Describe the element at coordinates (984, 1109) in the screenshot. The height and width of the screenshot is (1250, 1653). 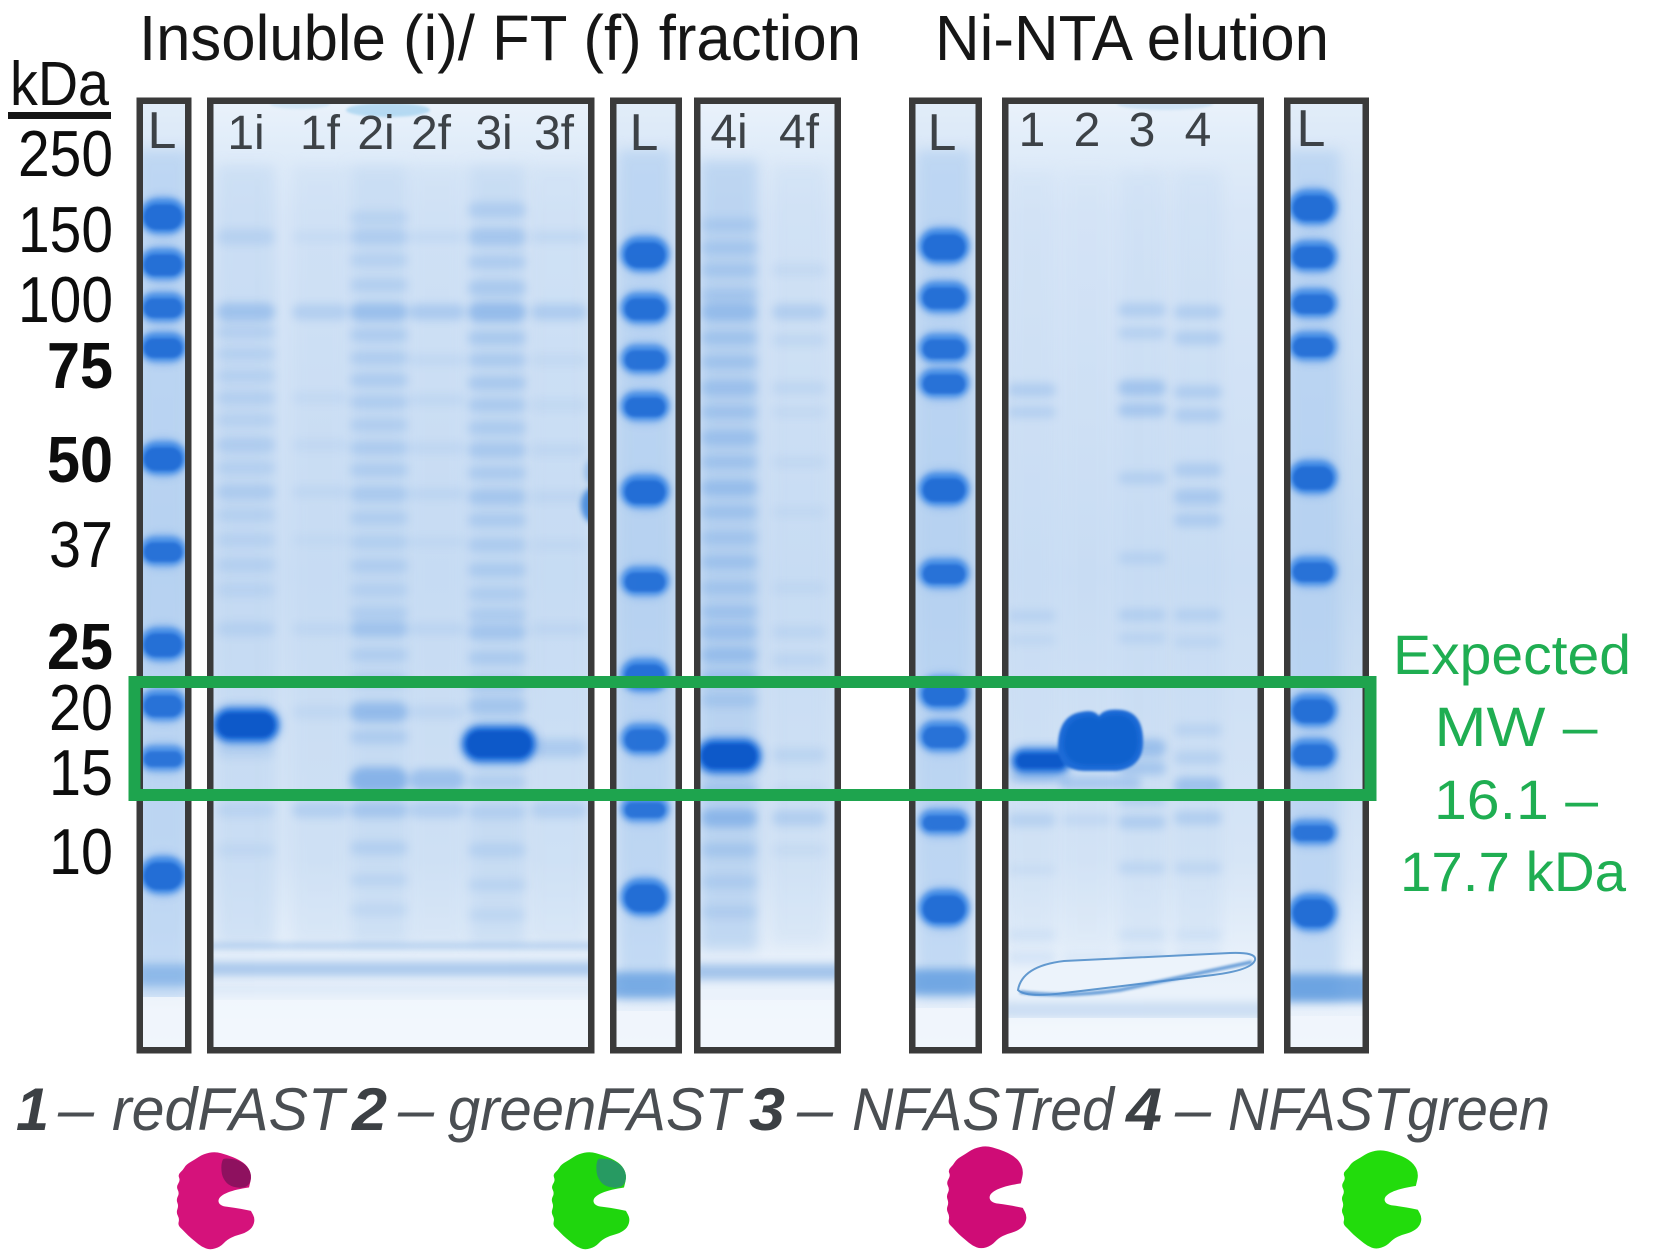
I see `svg-text: NFASTred` at that location.